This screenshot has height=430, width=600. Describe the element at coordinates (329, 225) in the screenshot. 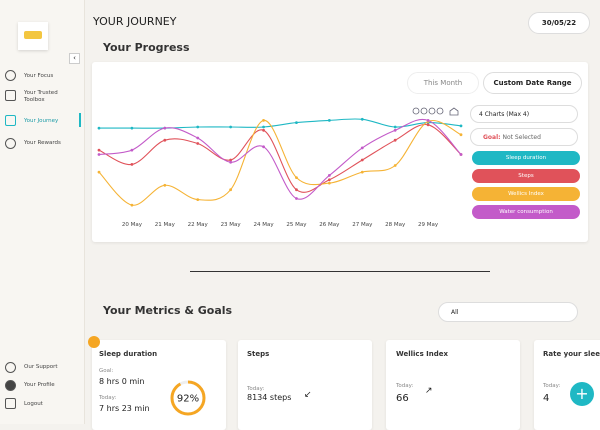

I see `x-tick-label: 26 May` at that location.